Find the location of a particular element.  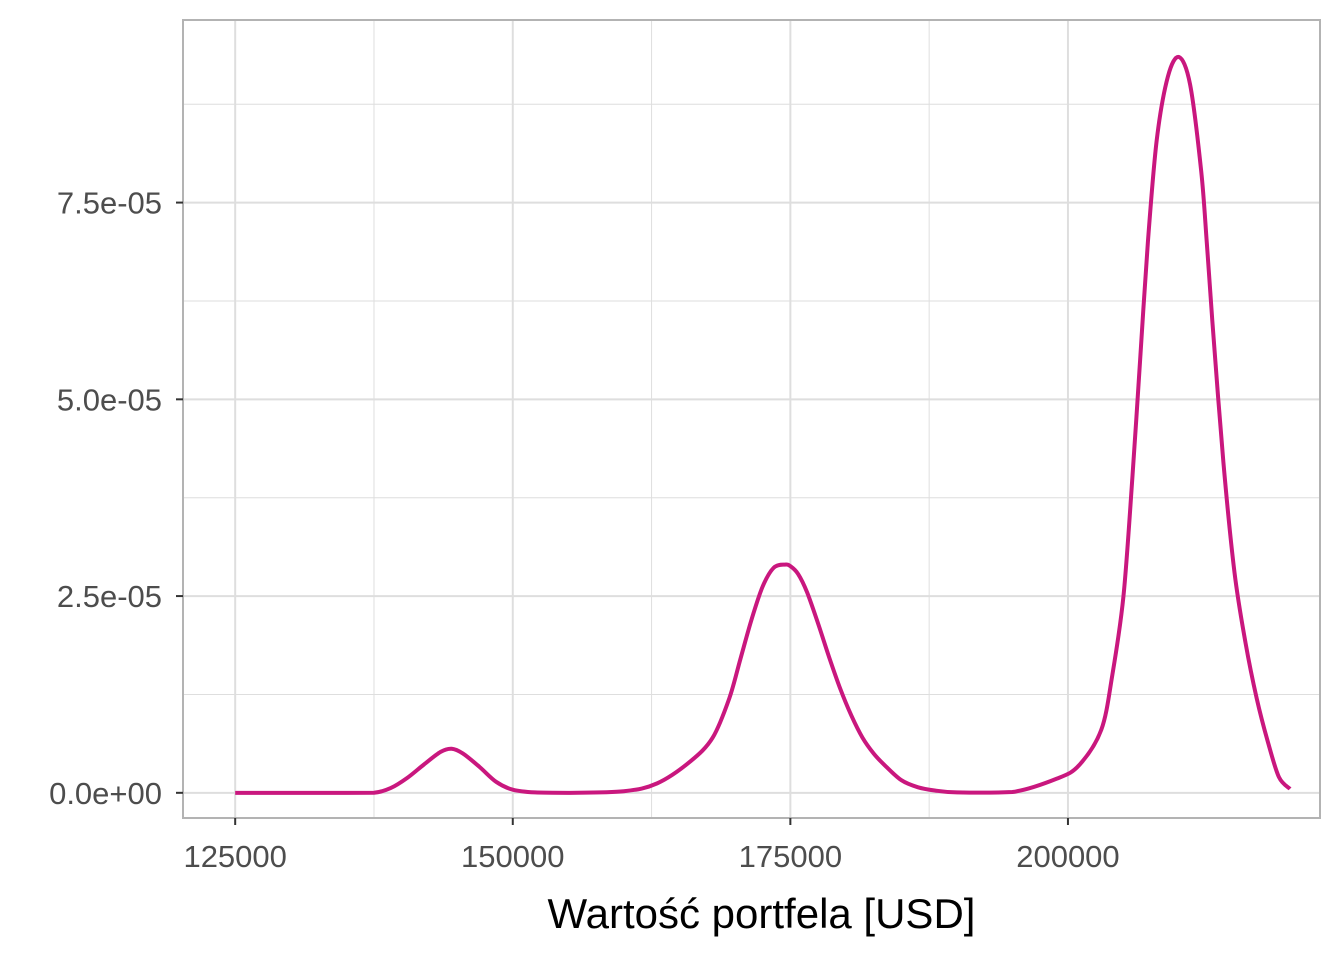

x-tick-label: 200000 is located at coordinates (1067, 856).